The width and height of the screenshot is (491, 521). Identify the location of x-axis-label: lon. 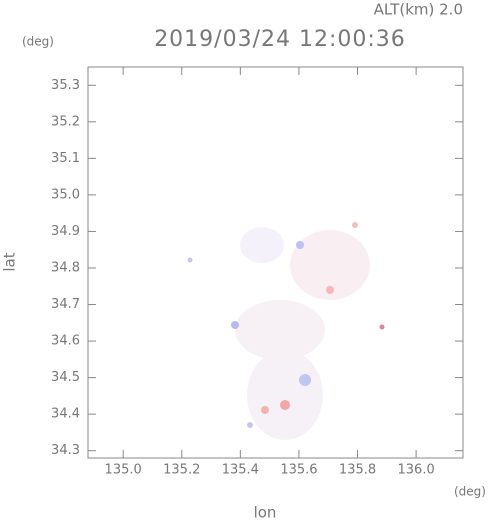
(265, 512).